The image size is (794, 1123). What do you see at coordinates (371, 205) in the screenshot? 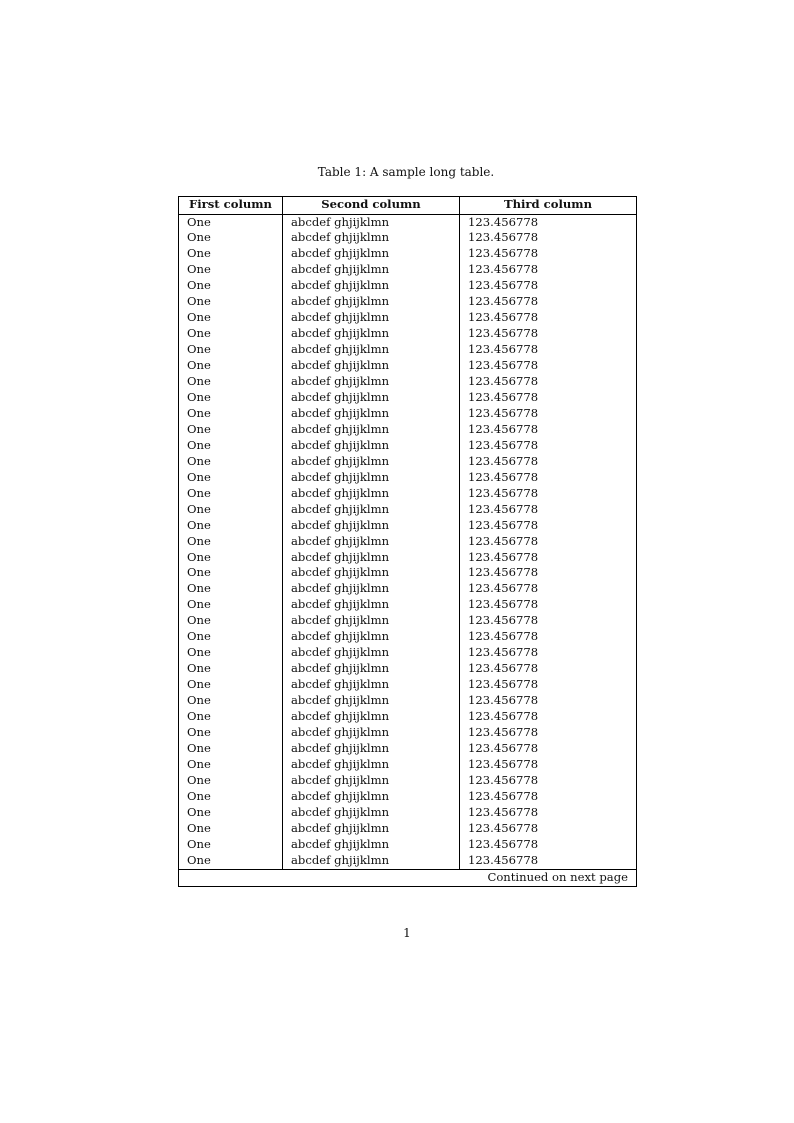
I see `header-second-column: Second column` at bounding box center [371, 205].